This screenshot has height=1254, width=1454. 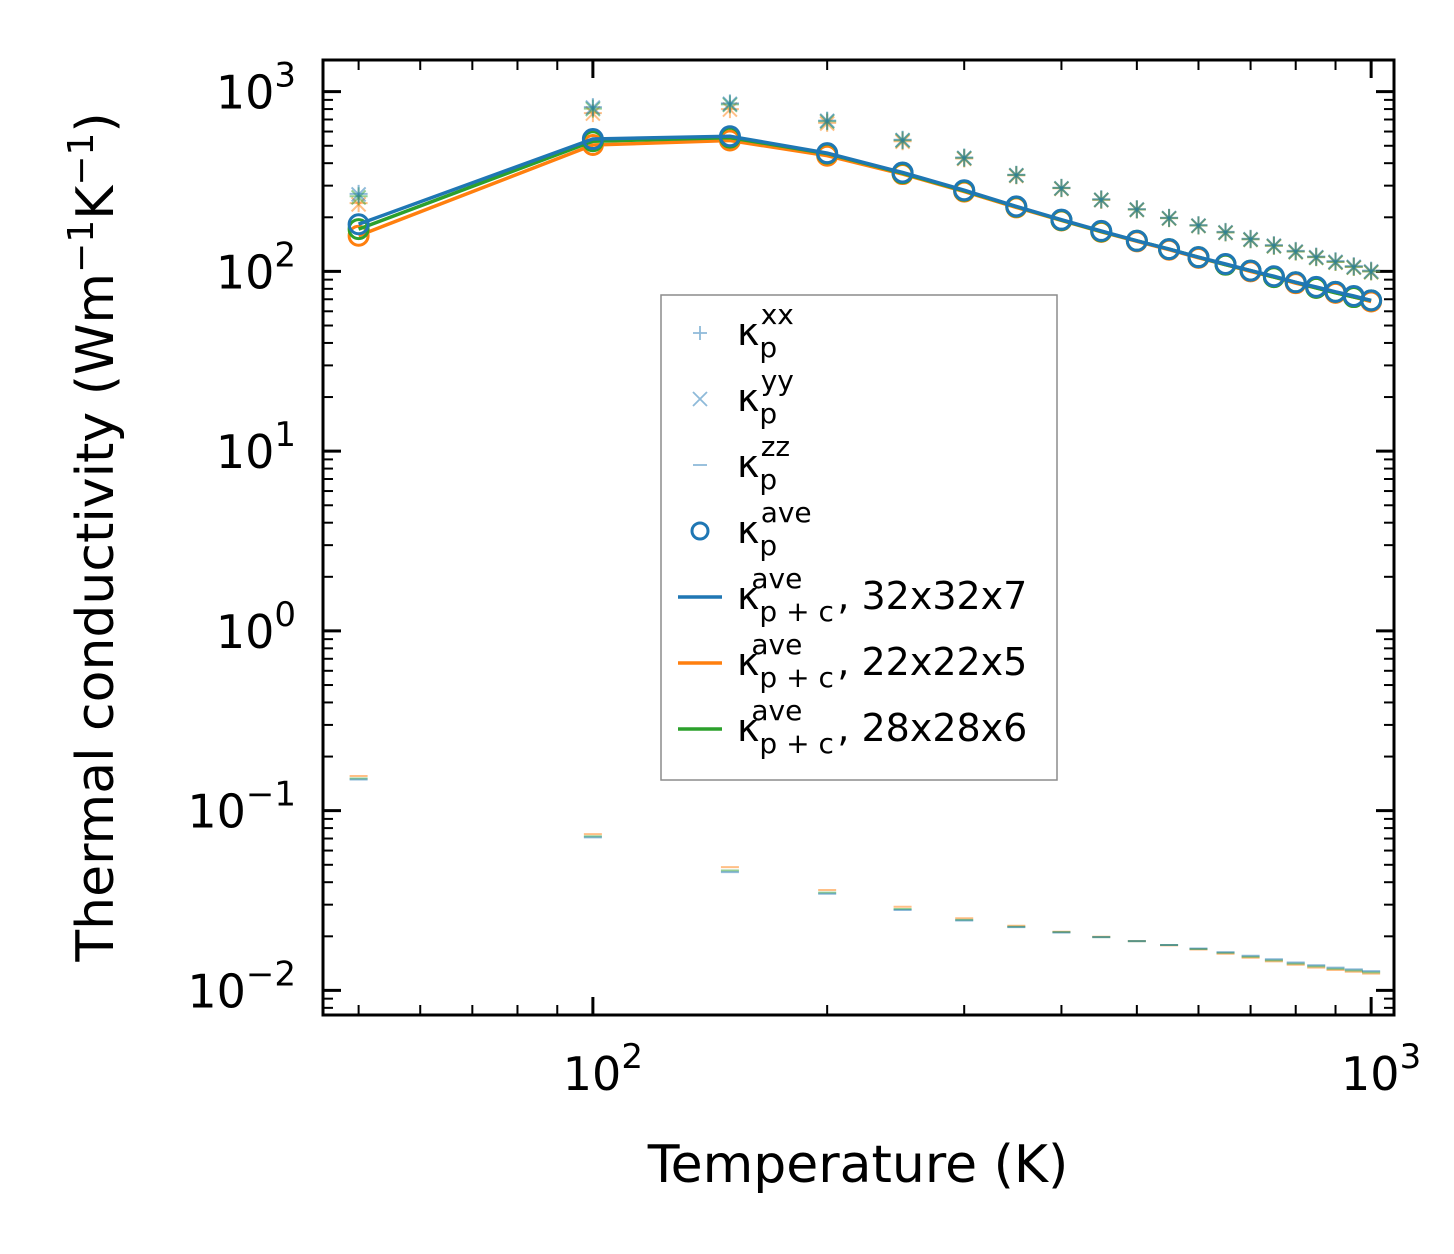 What do you see at coordinates (932, 596) in the screenshot?
I see `legend-suffix: , 32x32x7` at bounding box center [932, 596].